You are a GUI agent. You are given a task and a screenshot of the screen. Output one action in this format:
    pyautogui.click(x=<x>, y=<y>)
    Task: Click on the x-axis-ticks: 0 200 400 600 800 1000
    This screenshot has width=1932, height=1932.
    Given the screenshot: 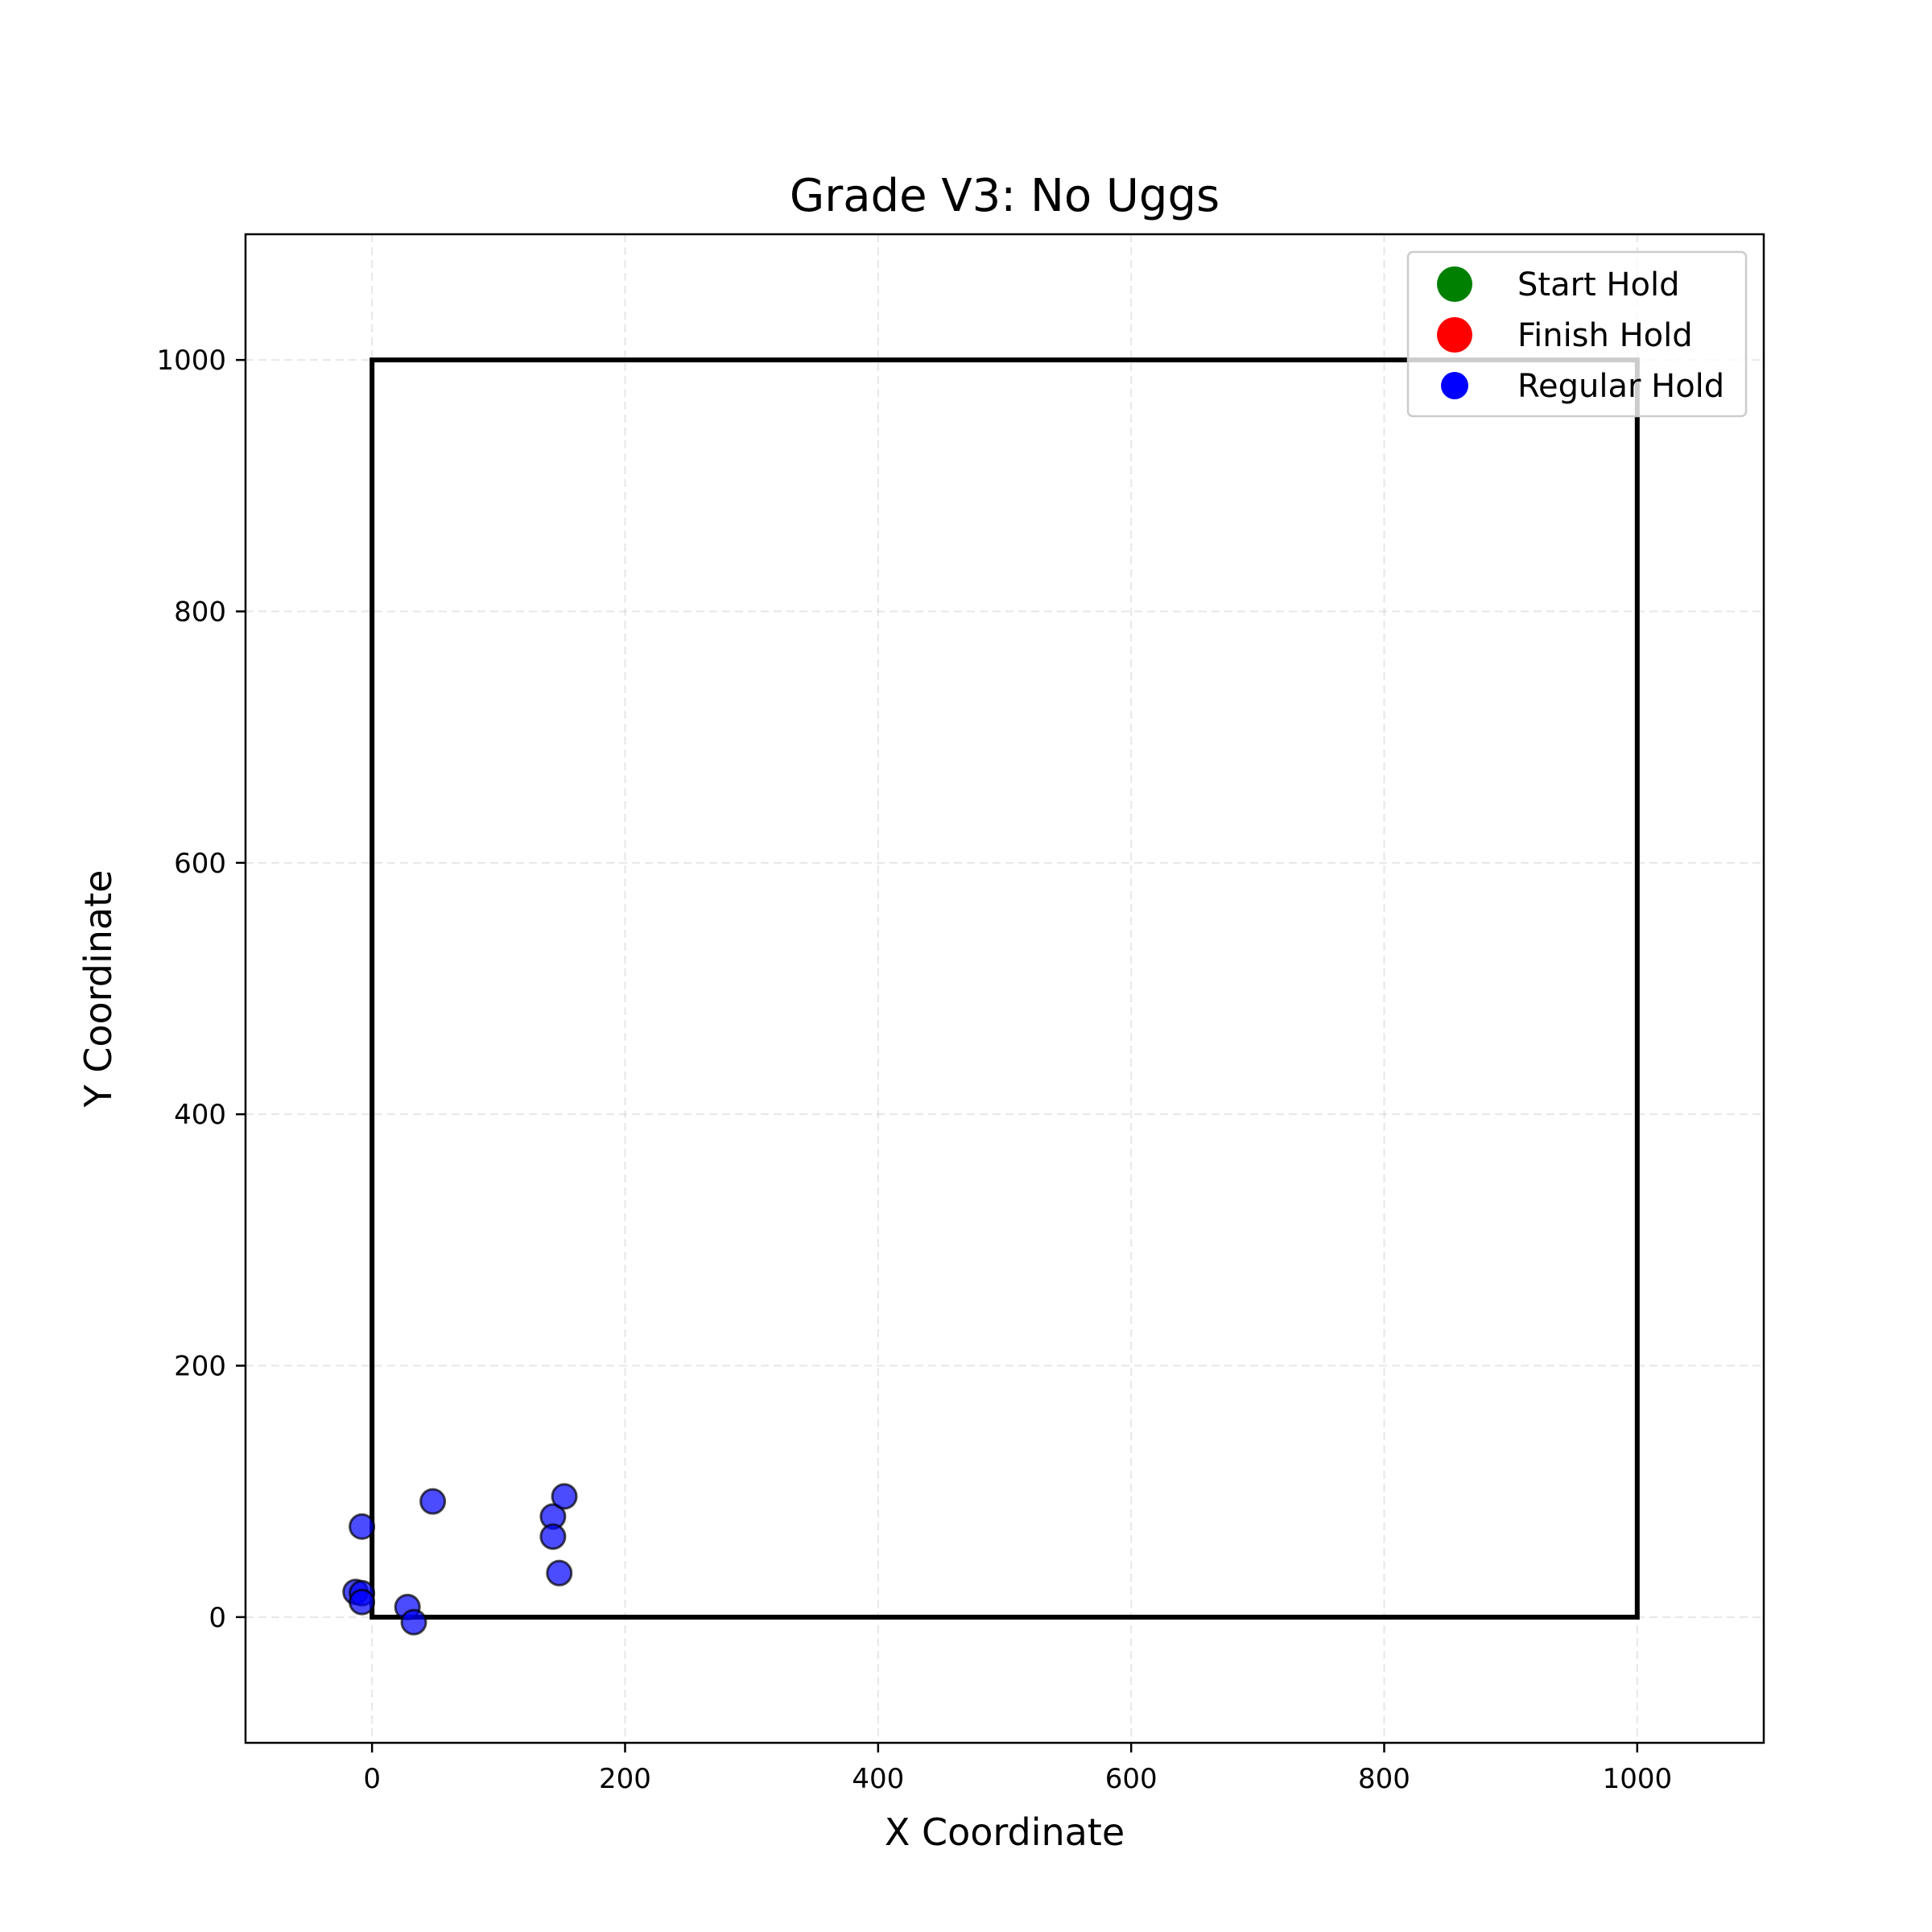 What is the action you would take?
    pyautogui.click(x=1017, y=1769)
    